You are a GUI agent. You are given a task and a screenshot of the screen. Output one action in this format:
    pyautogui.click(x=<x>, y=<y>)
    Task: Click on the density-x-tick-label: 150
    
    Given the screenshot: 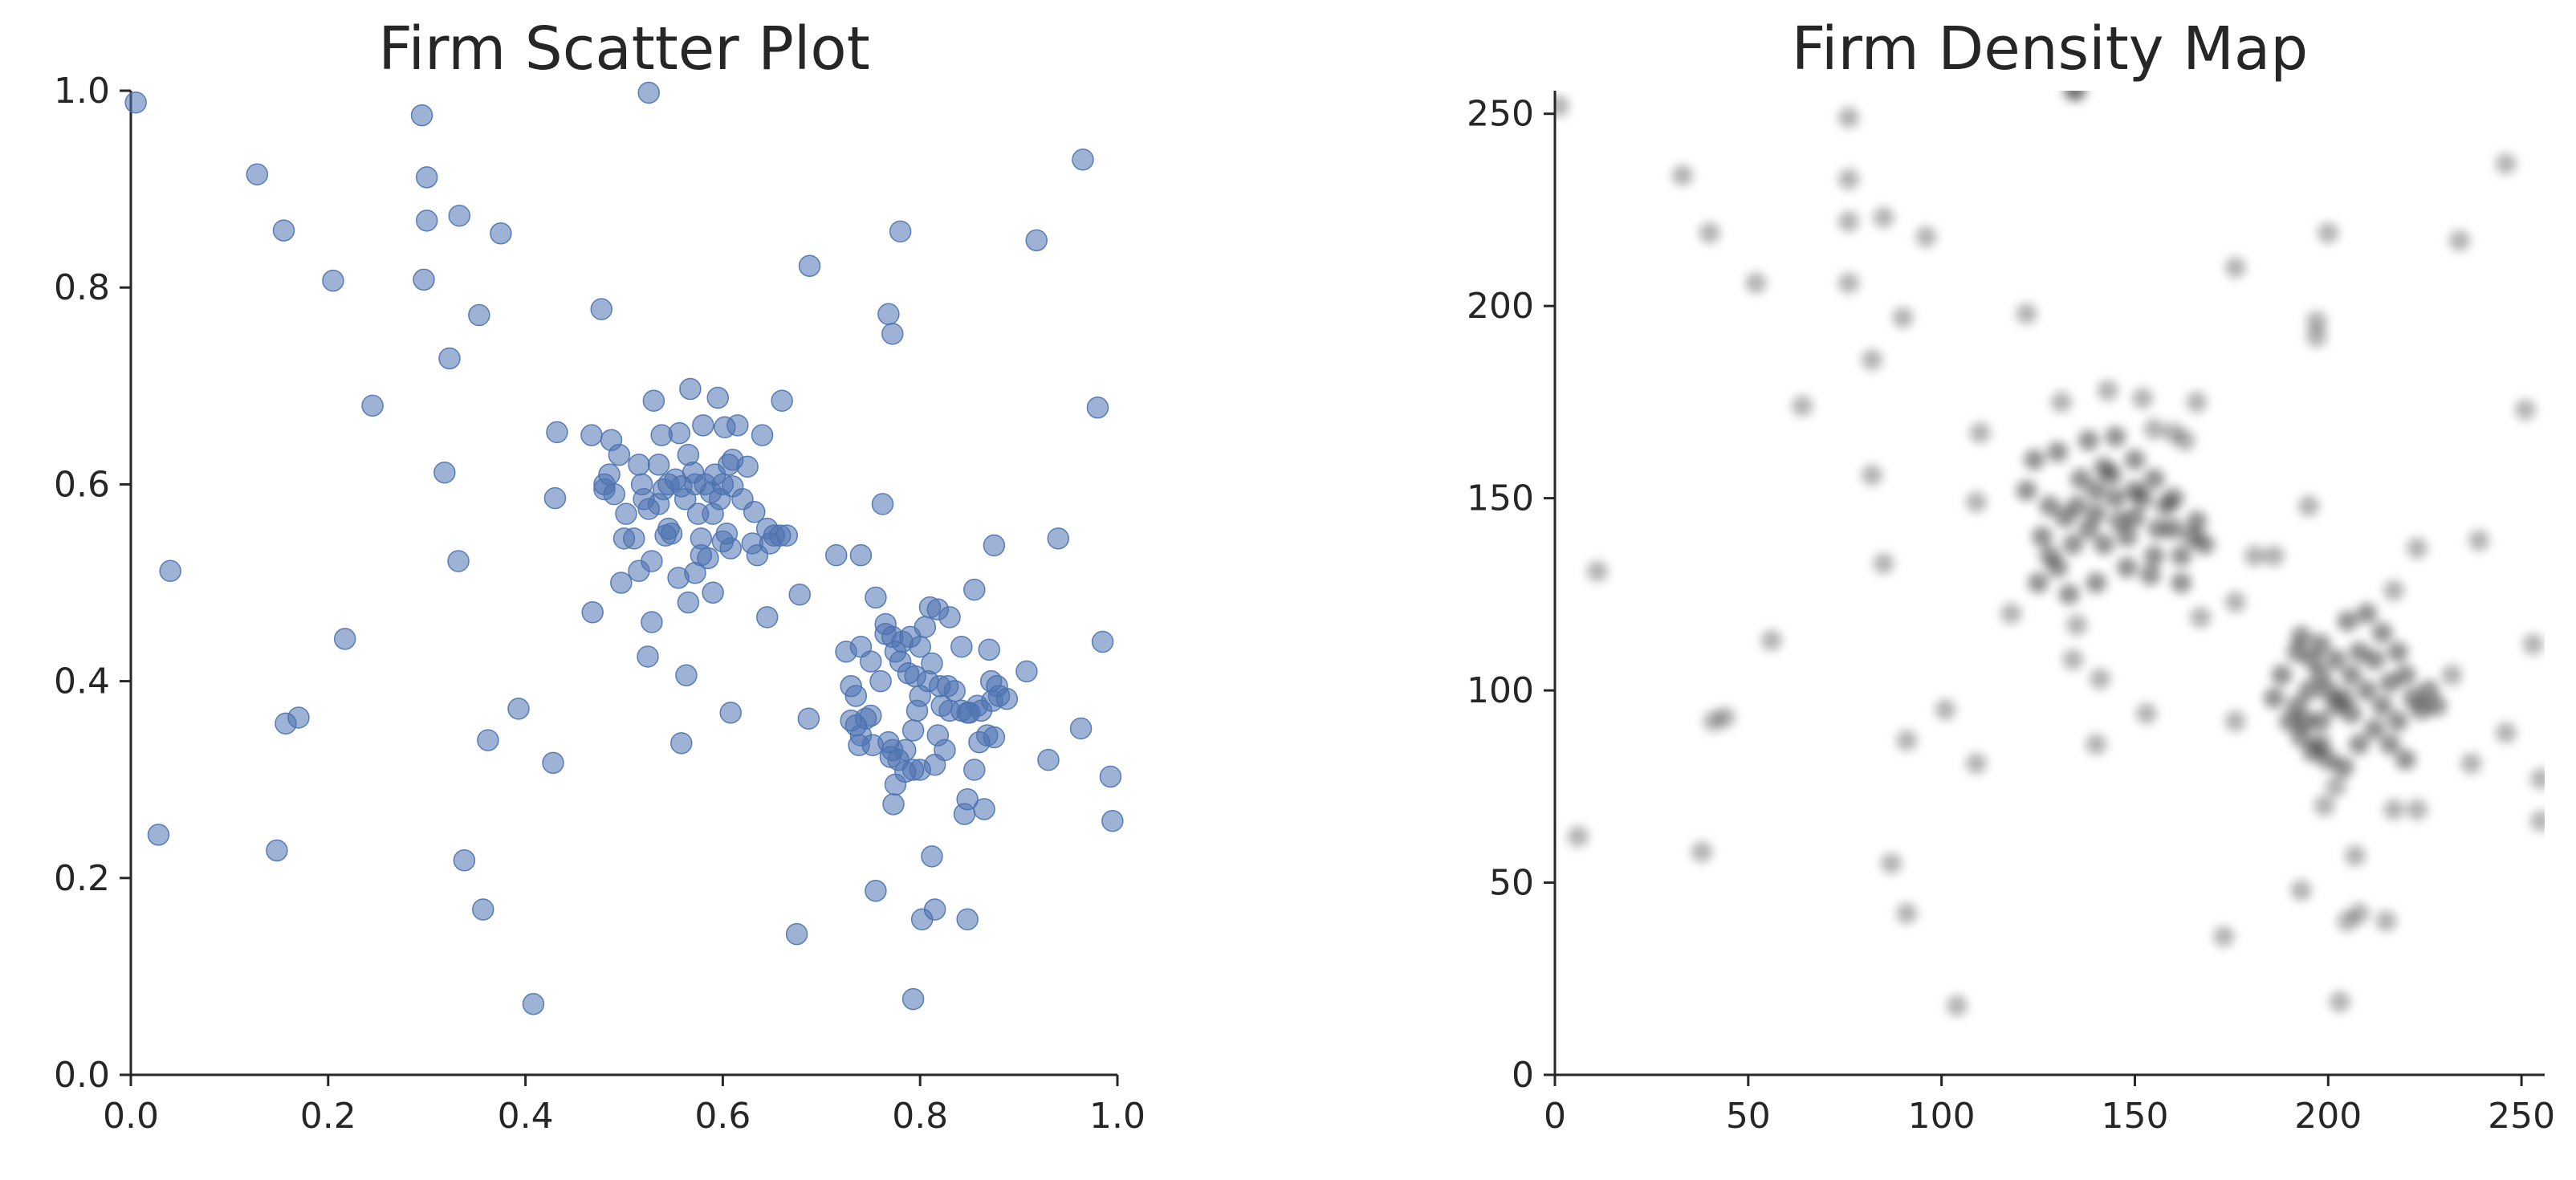 What is the action you would take?
    pyautogui.click(x=2134, y=1116)
    